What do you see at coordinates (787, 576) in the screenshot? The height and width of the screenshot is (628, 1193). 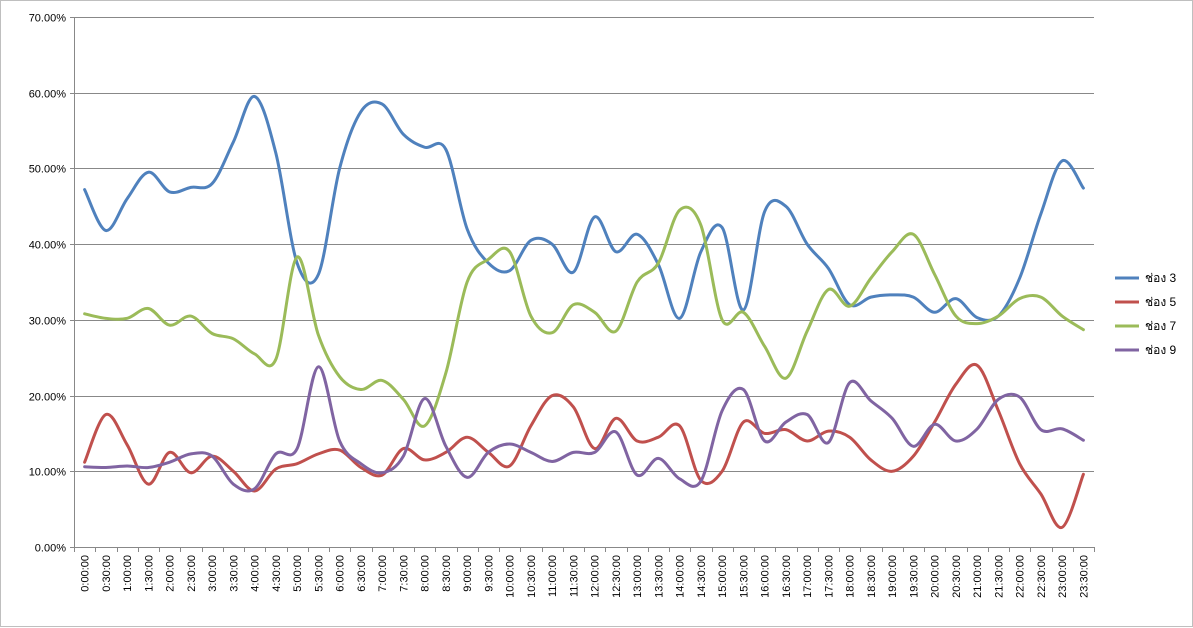 I see `x-tick-label: 16:30:00` at bounding box center [787, 576].